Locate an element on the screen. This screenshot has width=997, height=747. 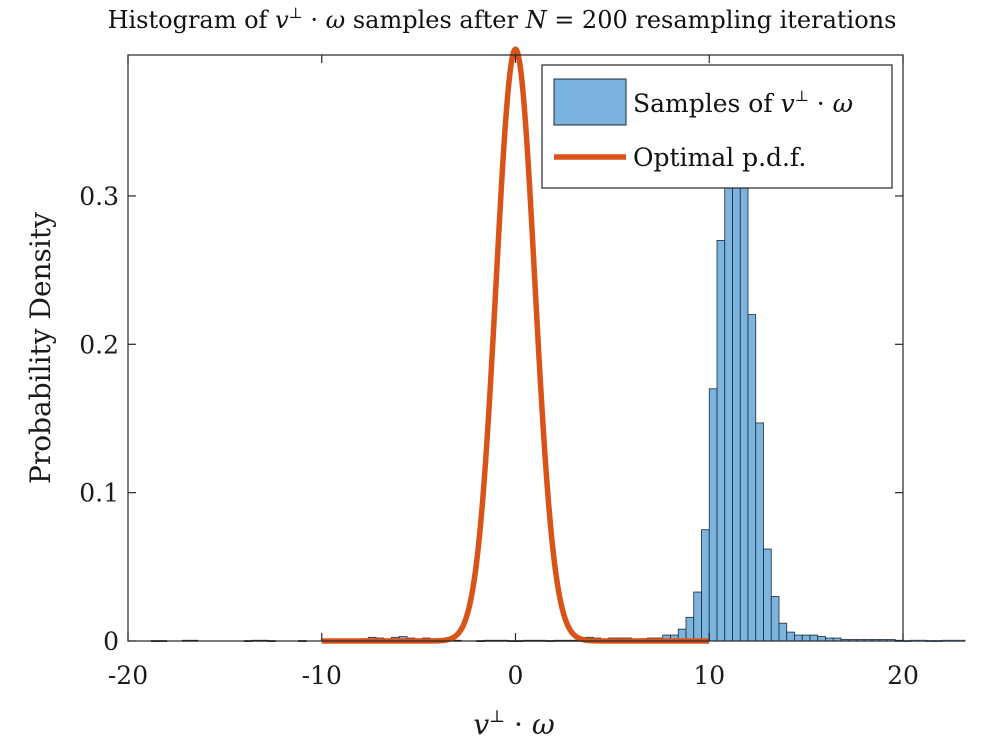
x-tick-label: -20 is located at coordinates (128, 675).